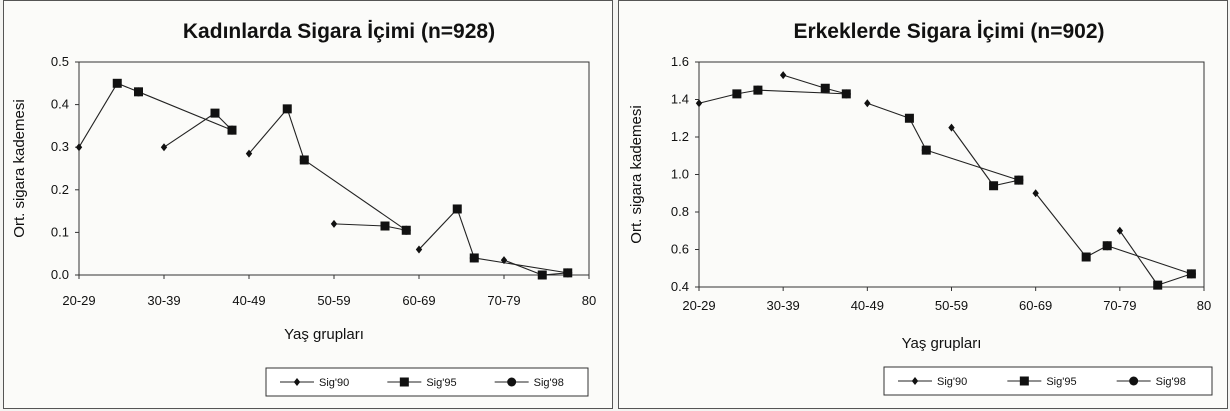 This screenshot has width=1230, height=411. I want to click on y-axis-label: Ort. sigara kademesi, so click(19, 168).